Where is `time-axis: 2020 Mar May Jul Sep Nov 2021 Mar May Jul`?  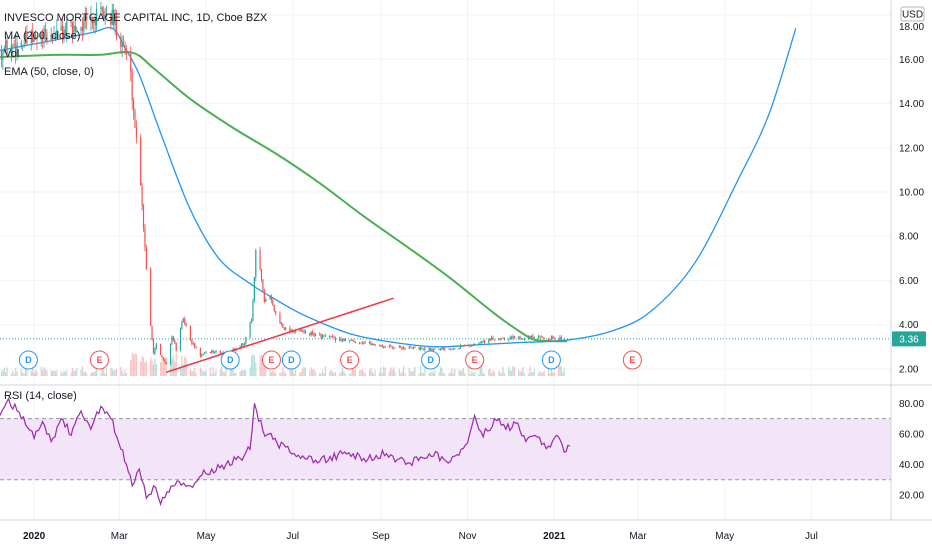 time-axis: 2020 Mar May Jul Sep Nov 2021 Mar May Jul is located at coordinates (420, 536).